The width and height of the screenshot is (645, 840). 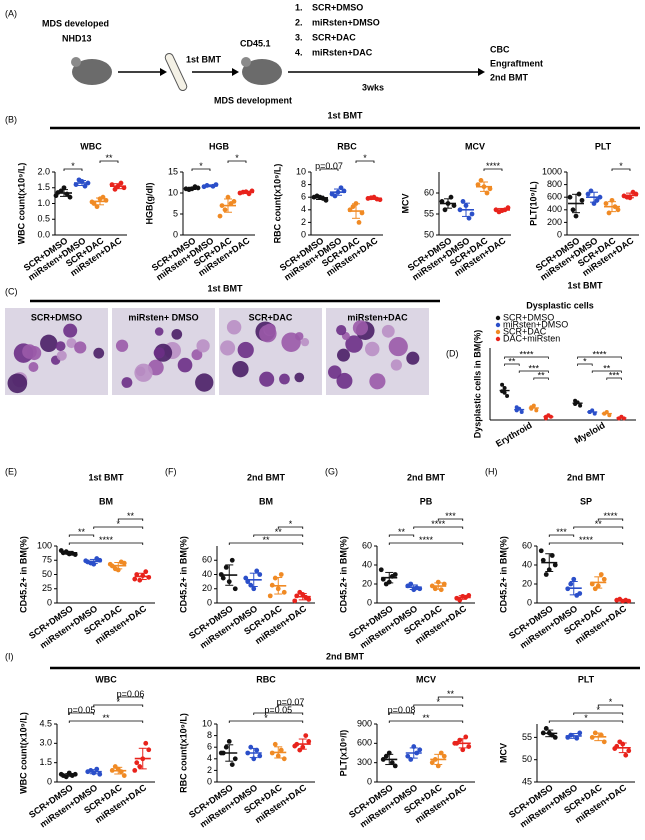 I want to click on mouse-ear, so click(x=246, y=62).